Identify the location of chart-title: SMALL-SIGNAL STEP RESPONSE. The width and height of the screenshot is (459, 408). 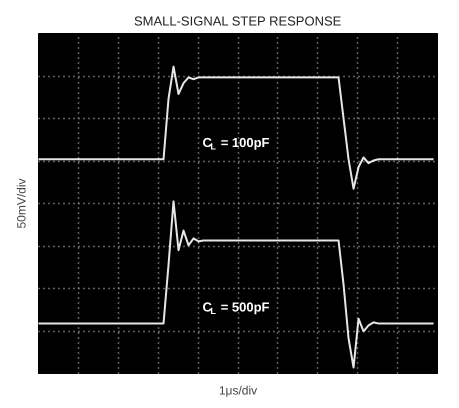
(238, 21).